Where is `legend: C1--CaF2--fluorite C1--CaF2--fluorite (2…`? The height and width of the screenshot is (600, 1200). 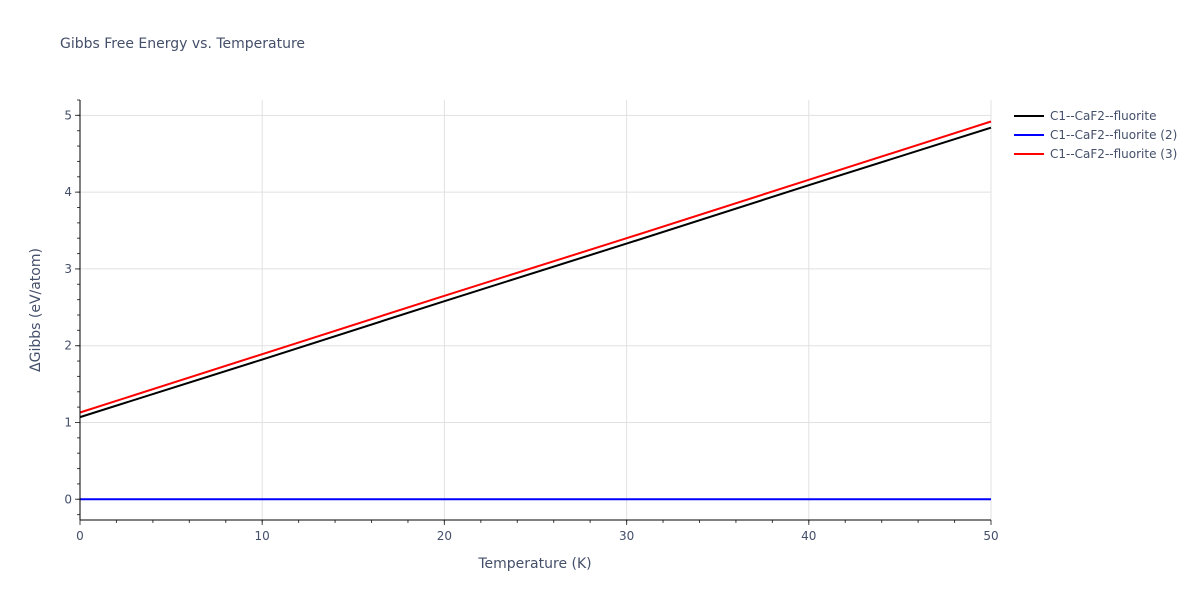
legend: C1--CaF2--fluorite C1--CaF2--fluorite (2… is located at coordinates (1095, 134).